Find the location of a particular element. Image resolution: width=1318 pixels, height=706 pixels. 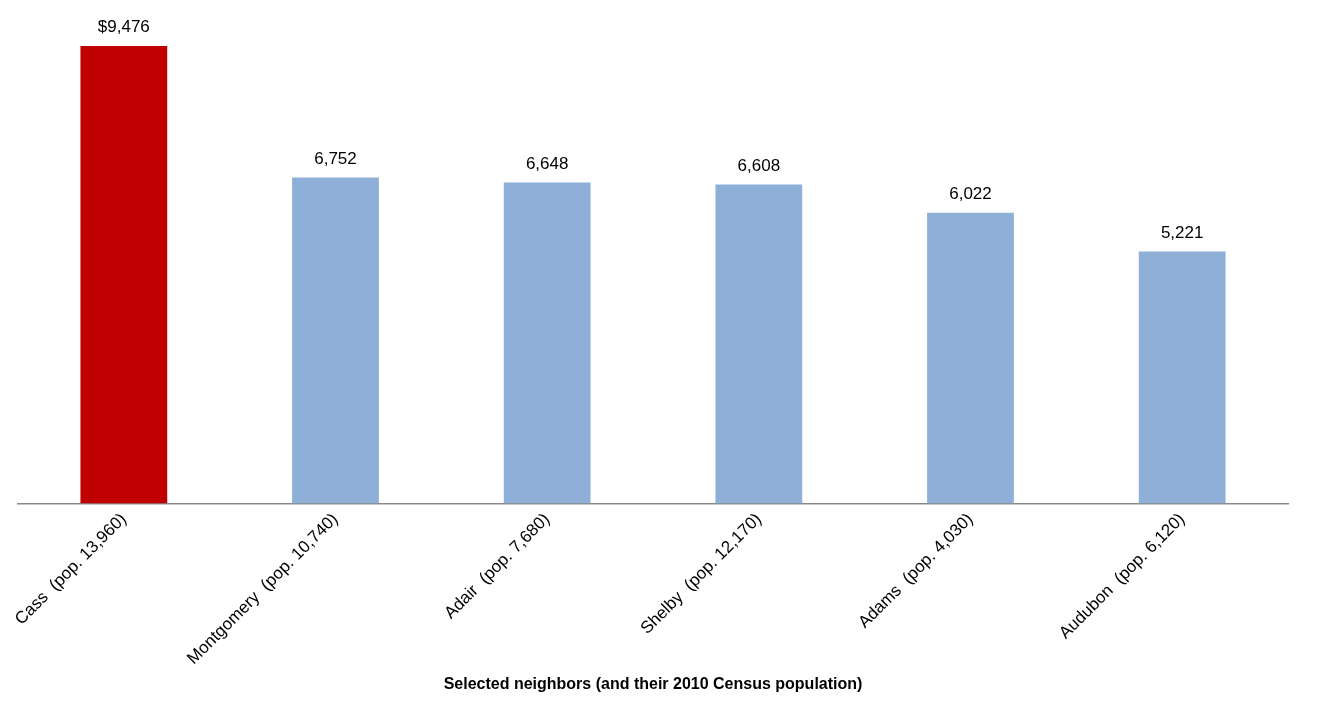

data-label: 6,608 is located at coordinates (759, 165).